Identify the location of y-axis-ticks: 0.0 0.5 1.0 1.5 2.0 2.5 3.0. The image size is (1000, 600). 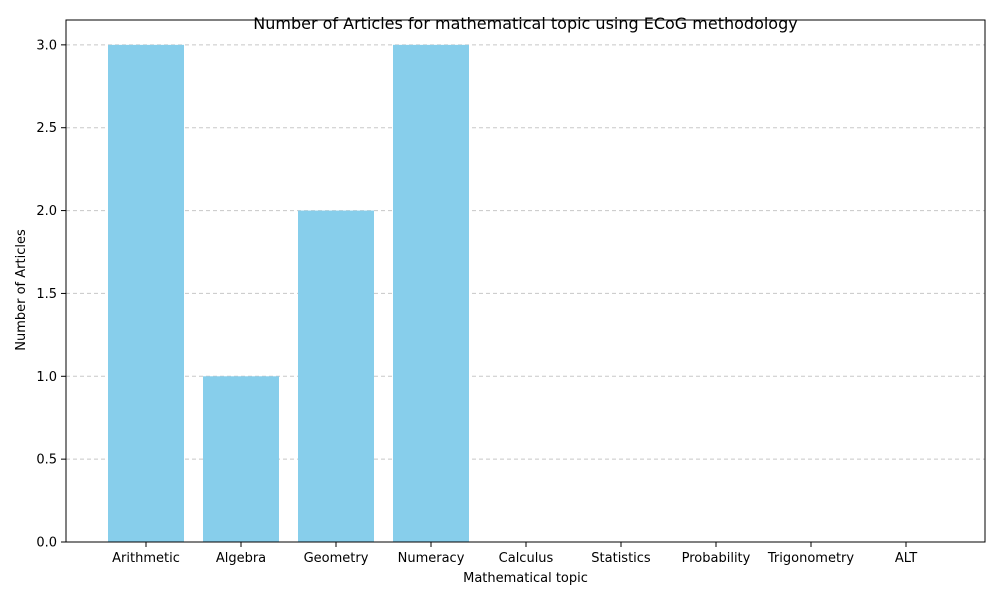
(51, 294).